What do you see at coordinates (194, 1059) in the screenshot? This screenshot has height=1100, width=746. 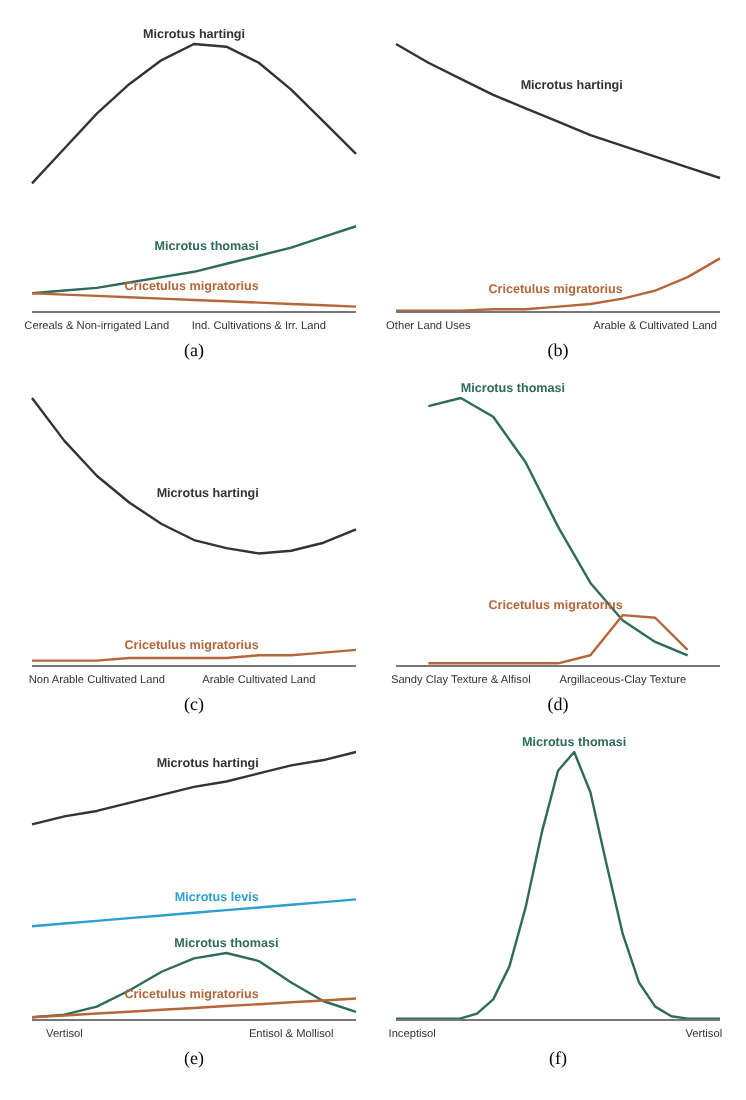 I see `text: (e)` at bounding box center [194, 1059].